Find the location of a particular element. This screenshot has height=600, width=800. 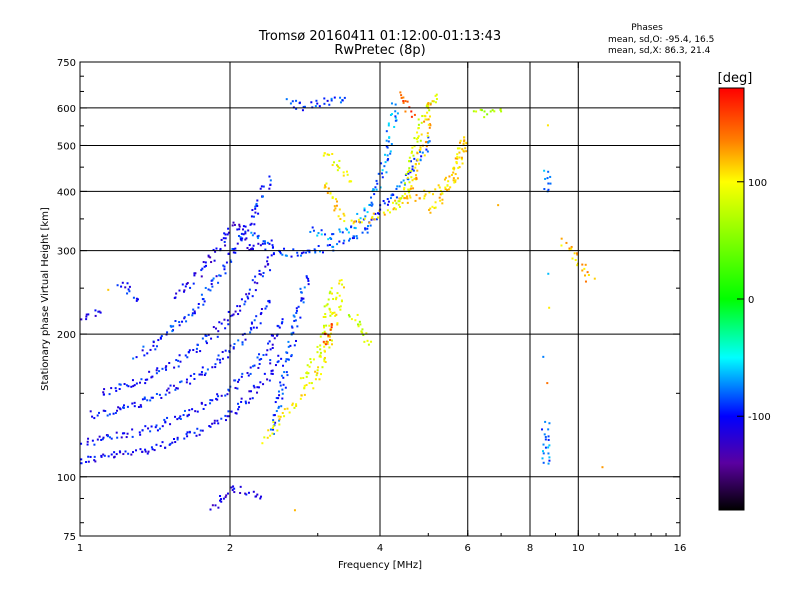

x-tick-label: 10 is located at coordinates (578, 548).